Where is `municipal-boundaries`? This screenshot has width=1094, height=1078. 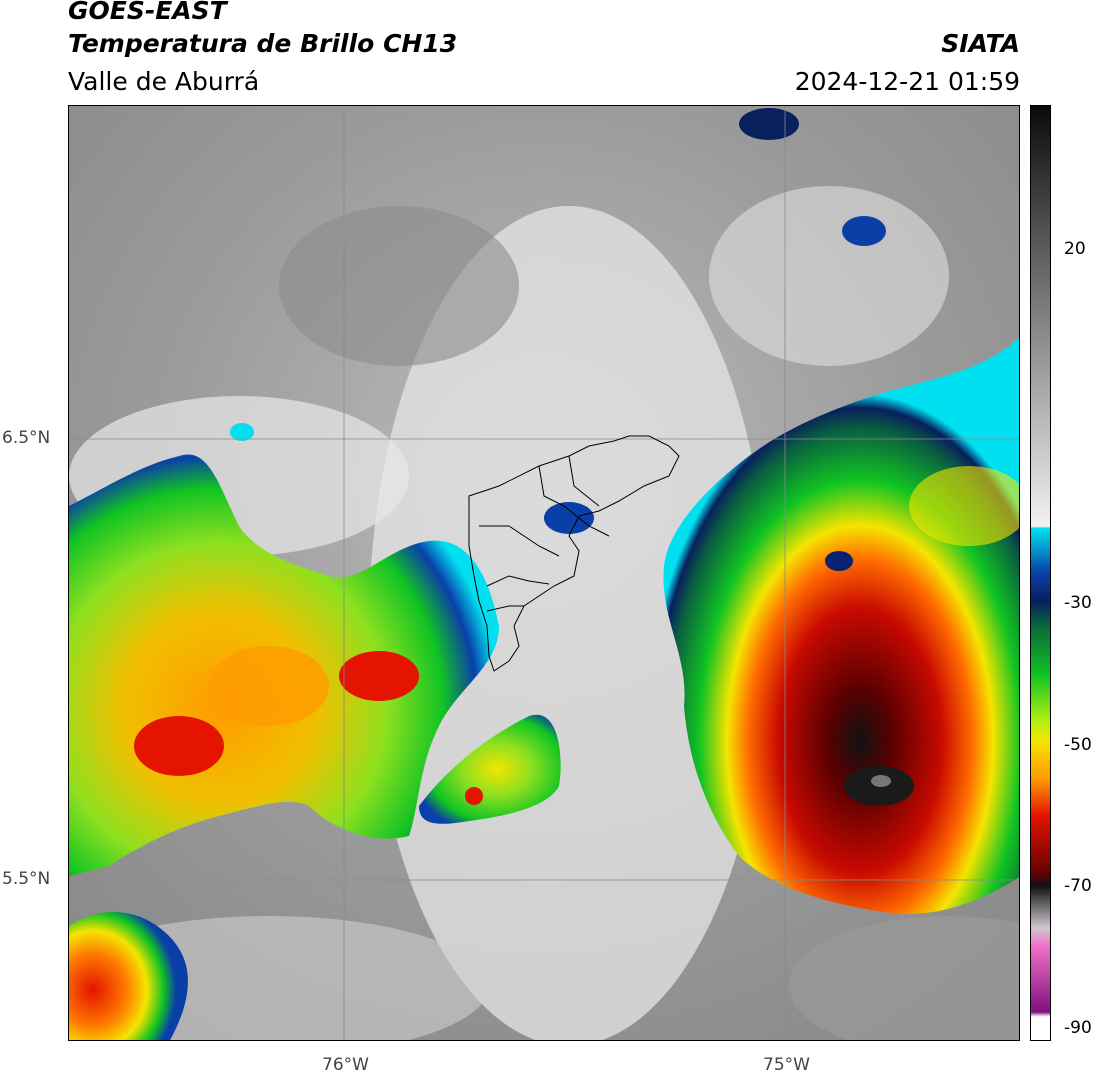 municipal-boundaries is located at coordinates (574, 553).